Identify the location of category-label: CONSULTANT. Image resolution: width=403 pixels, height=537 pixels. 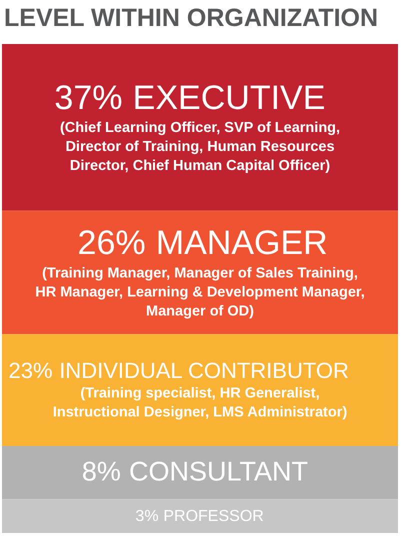
(218, 471).